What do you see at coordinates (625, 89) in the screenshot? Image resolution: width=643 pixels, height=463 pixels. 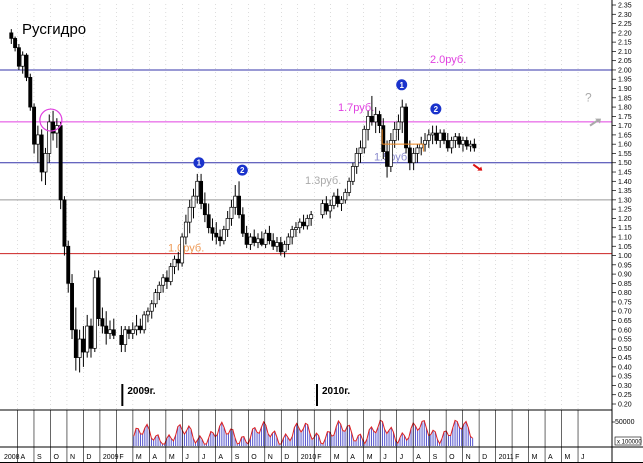 I see `y-tick-label: 1.90` at bounding box center [625, 89].